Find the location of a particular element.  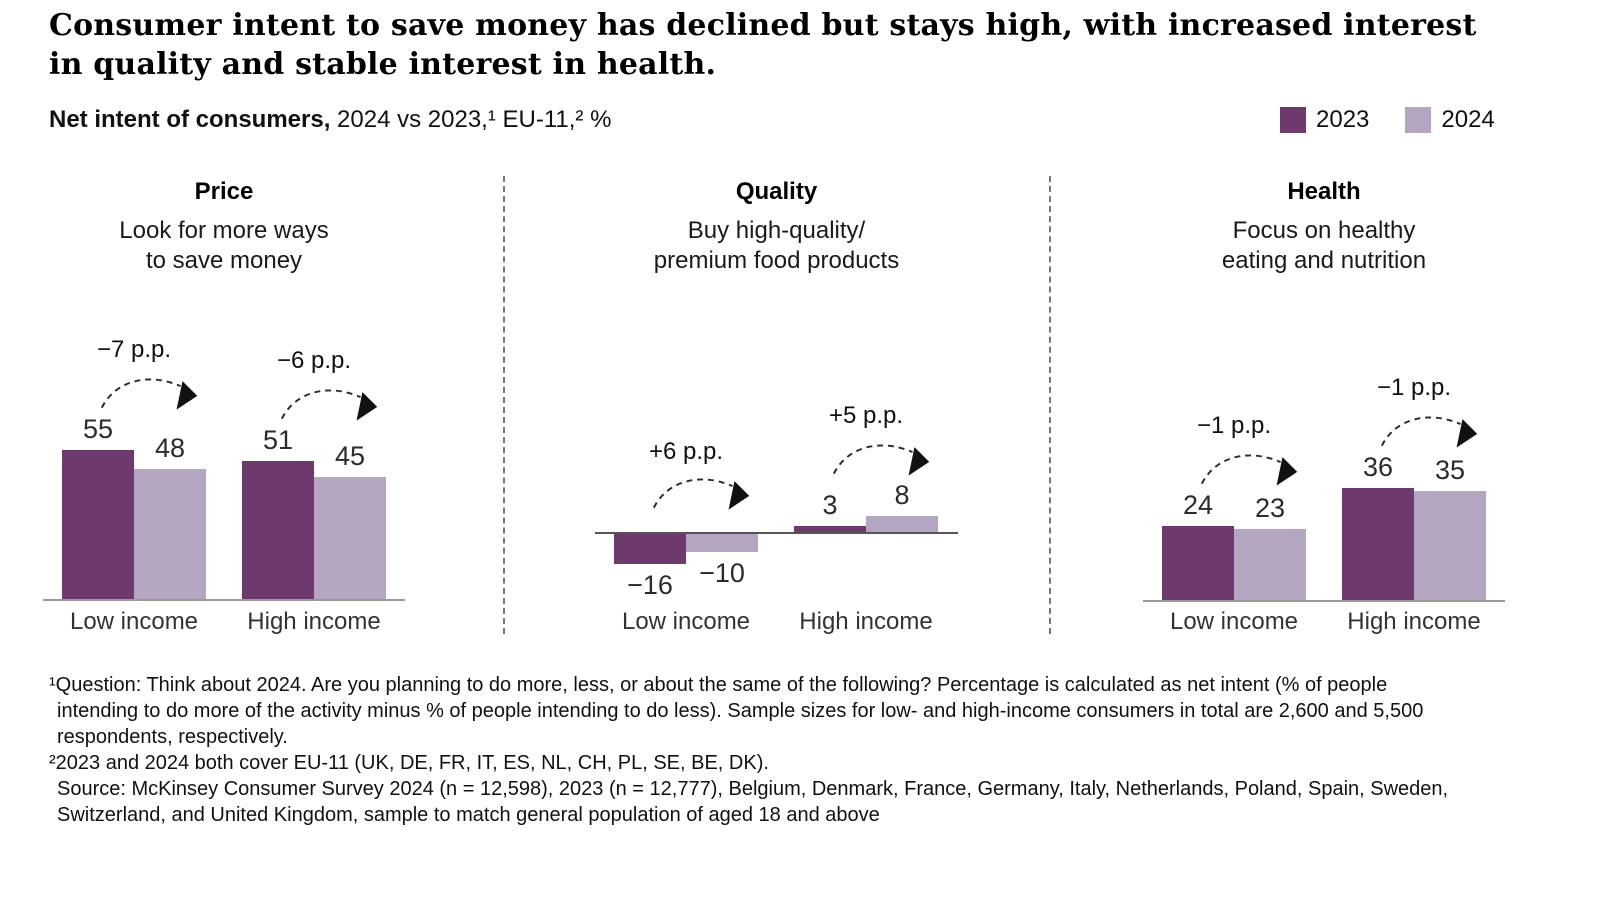

value-label-2023: 51 is located at coordinates (278, 440).